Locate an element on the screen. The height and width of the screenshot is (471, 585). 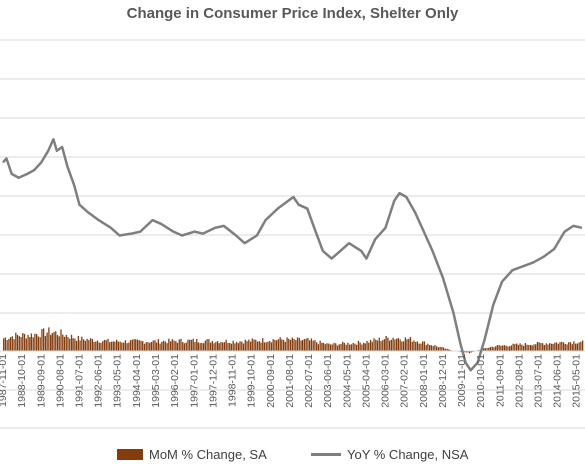
mom-bars is located at coordinates (293, 340).